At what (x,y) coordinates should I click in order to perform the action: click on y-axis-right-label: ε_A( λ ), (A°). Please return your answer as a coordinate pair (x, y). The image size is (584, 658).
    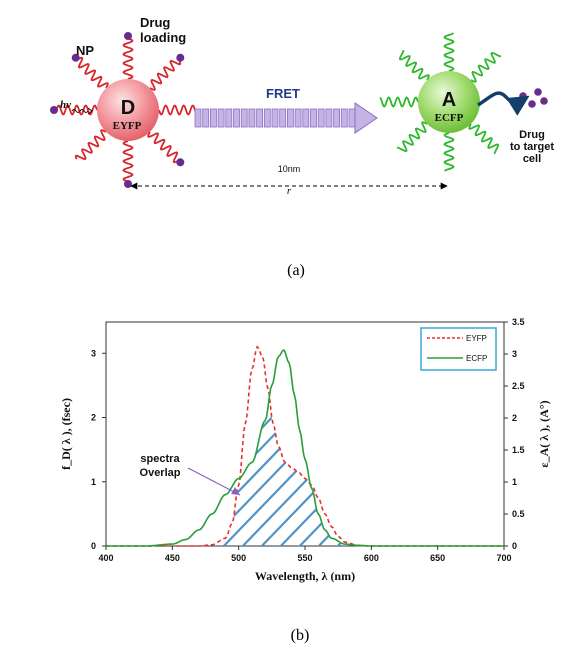
    Looking at the image, I should click on (544, 433).